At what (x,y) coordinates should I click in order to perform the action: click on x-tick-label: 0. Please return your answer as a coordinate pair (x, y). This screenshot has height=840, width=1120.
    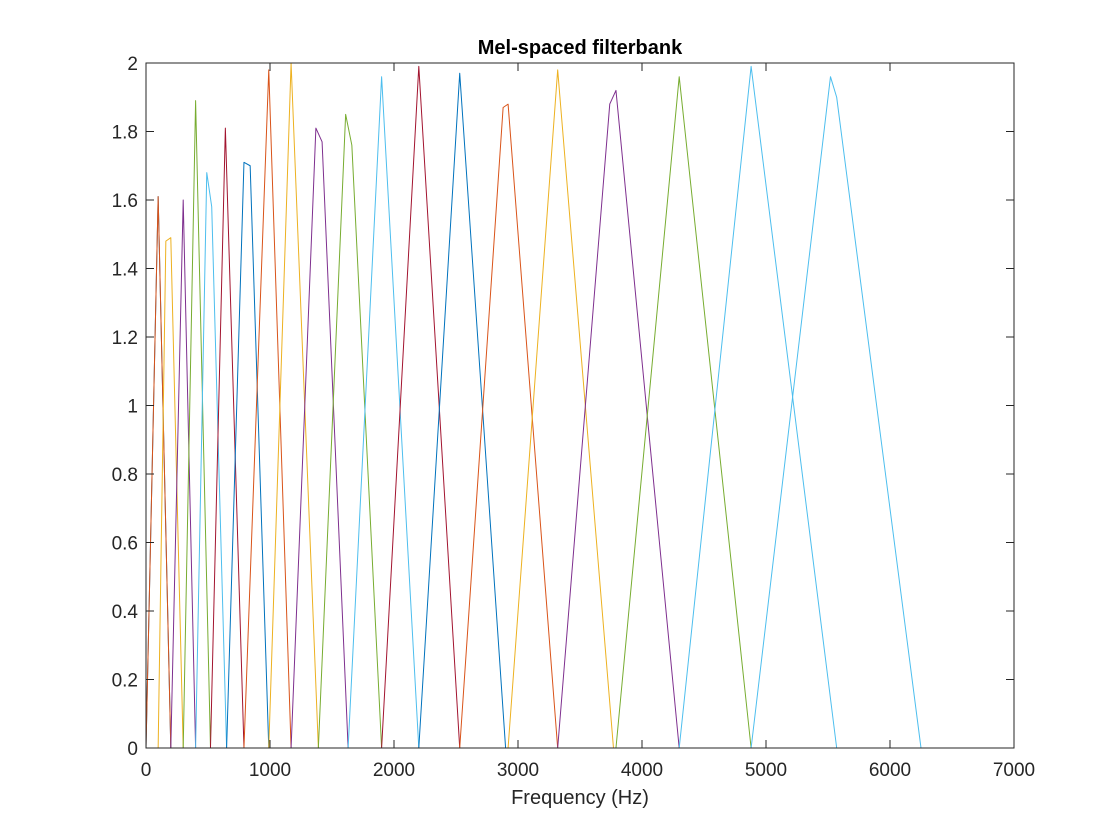
    Looking at the image, I should click on (146, 770).